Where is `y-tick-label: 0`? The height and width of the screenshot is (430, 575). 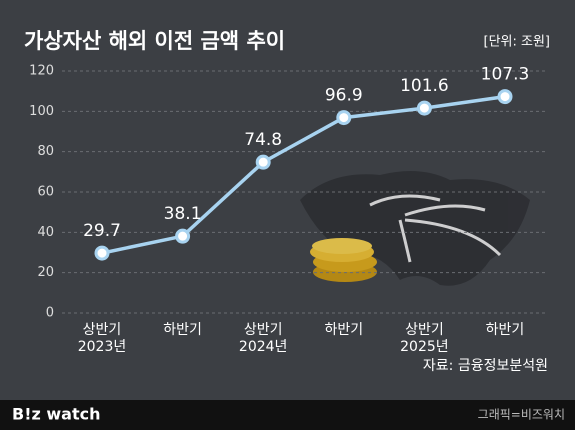
y-tick-label: 0 is located at coordinates (50, 313).